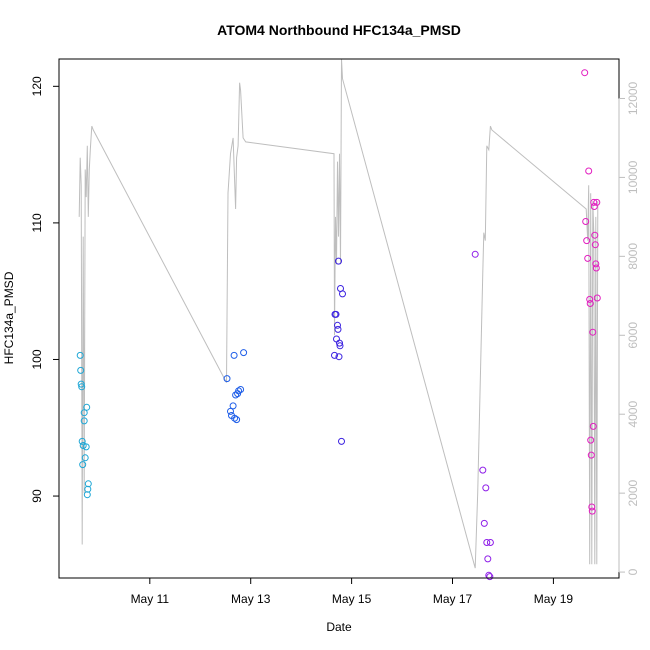  I want to click on x-axis: May 11 May 13 May 15 May 17 May 19, so click(352, 592).